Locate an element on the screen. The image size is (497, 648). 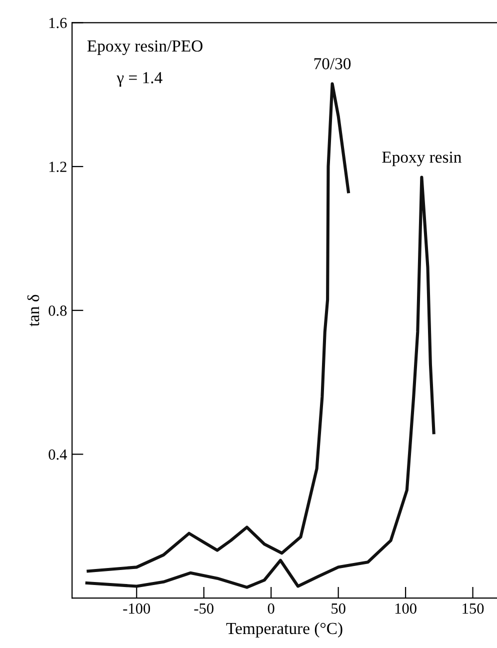
y-tick-label: 0.4 is located at coordinates (57, 454).